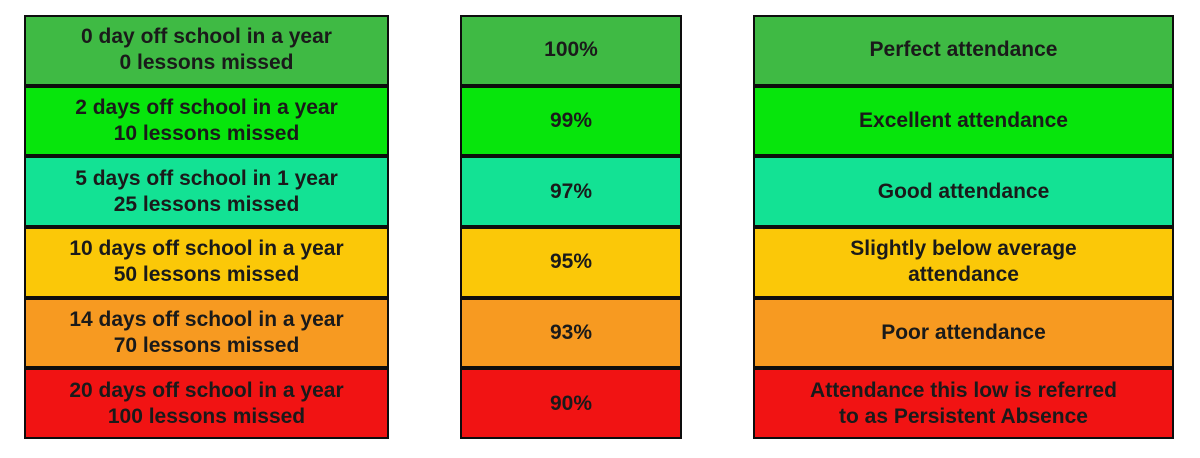 The width and height of the screenshot is (1200, 458). Describe the element at coordinates (206, 249) in the screenshot. I see `days-line-1: 10 days off school in a year` at that location.